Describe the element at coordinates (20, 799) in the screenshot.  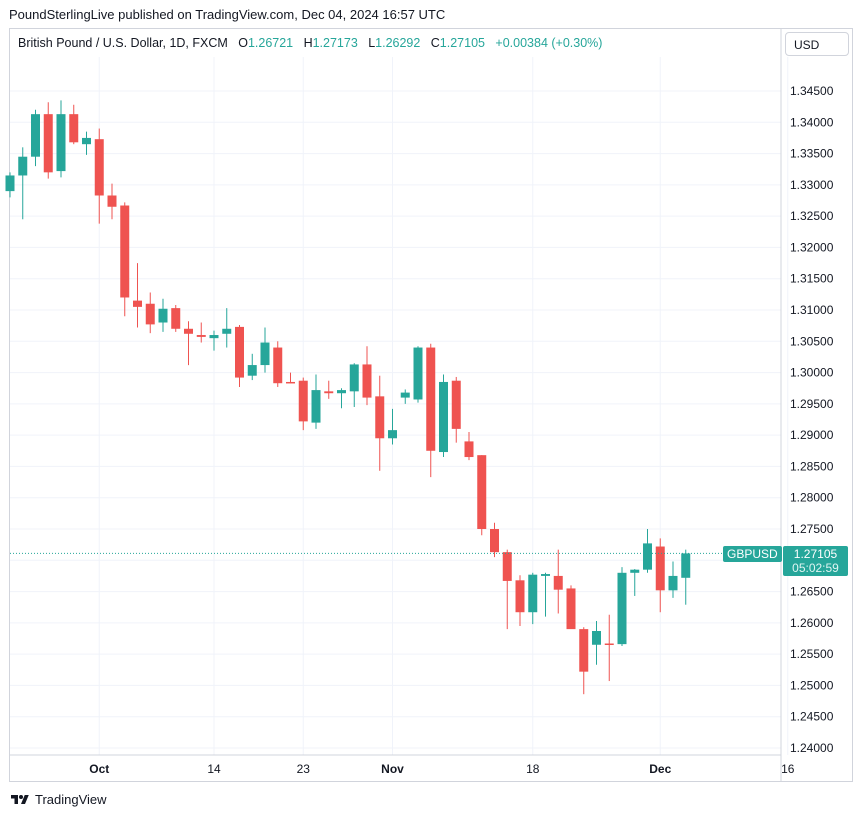
I see `tradingview-logo-icon` at that location.